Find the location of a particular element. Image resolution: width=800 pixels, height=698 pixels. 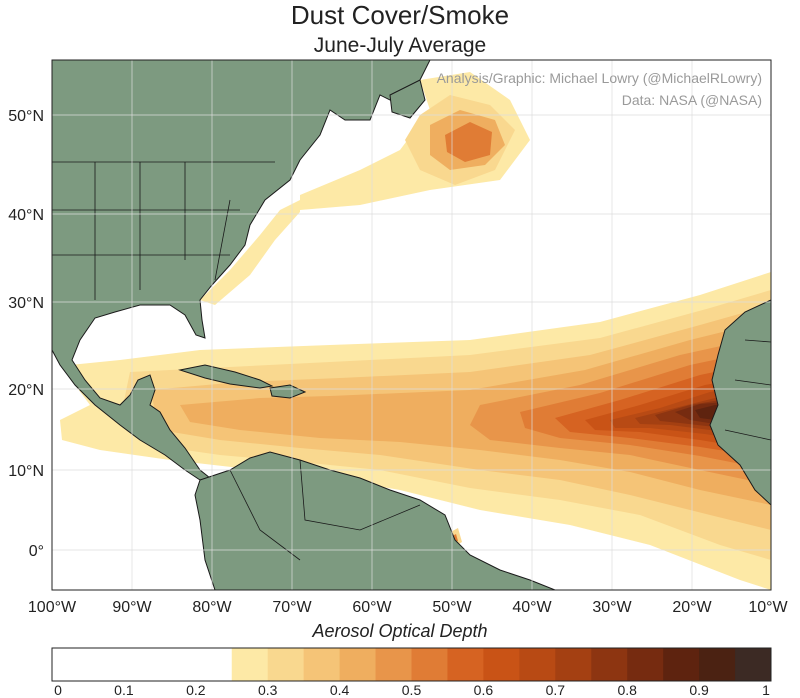

colorbar-tick-label: 0.7 is located at coordinates (556, 690).